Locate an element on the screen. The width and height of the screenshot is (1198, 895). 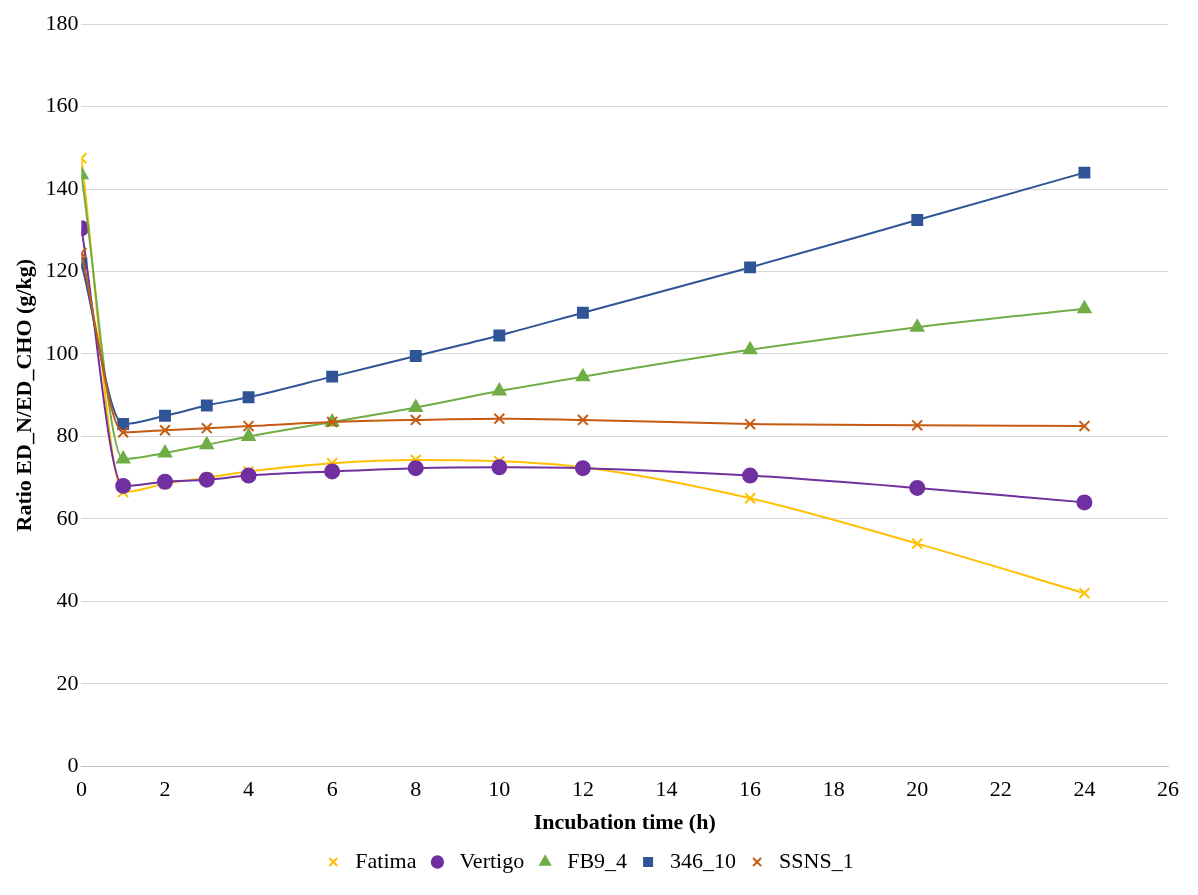
y-tick-label: 180 is located at coordinates (62, 22).